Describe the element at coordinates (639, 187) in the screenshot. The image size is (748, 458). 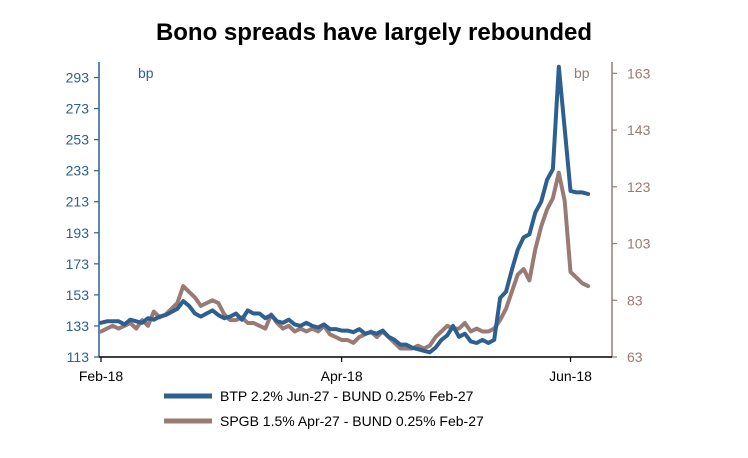
I see `right-tick-label: 123` at that location.